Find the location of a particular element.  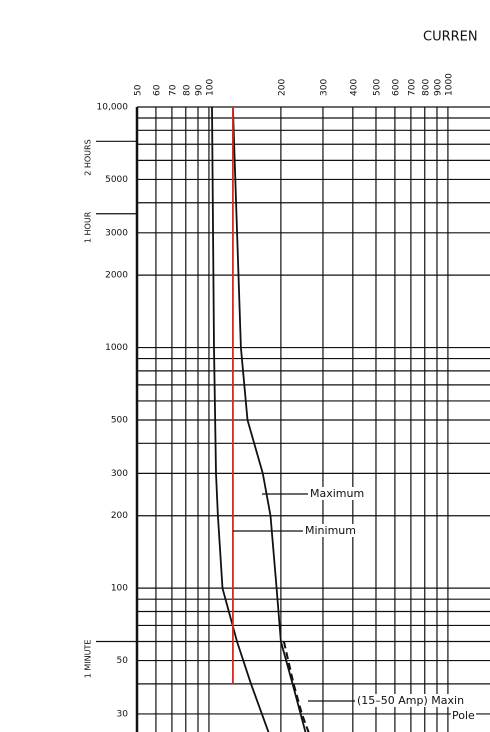

y-tick-label: 100 is located at coordinates (119, 589).